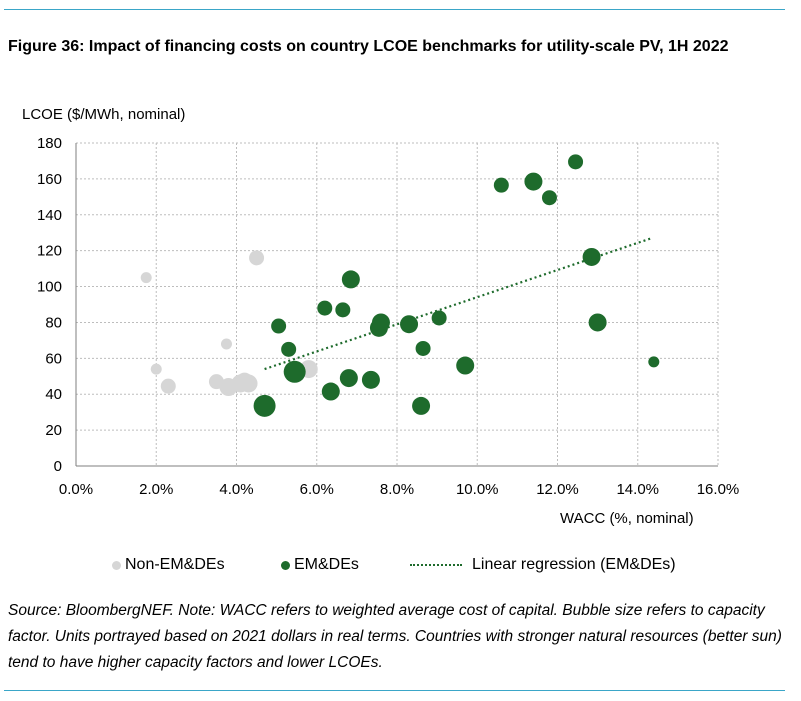 This screenshot has height=701, width=801. Describe the element at coordinates (76, 489) in the screenshot. I see `x-tick-label: 0.0%` at that location.